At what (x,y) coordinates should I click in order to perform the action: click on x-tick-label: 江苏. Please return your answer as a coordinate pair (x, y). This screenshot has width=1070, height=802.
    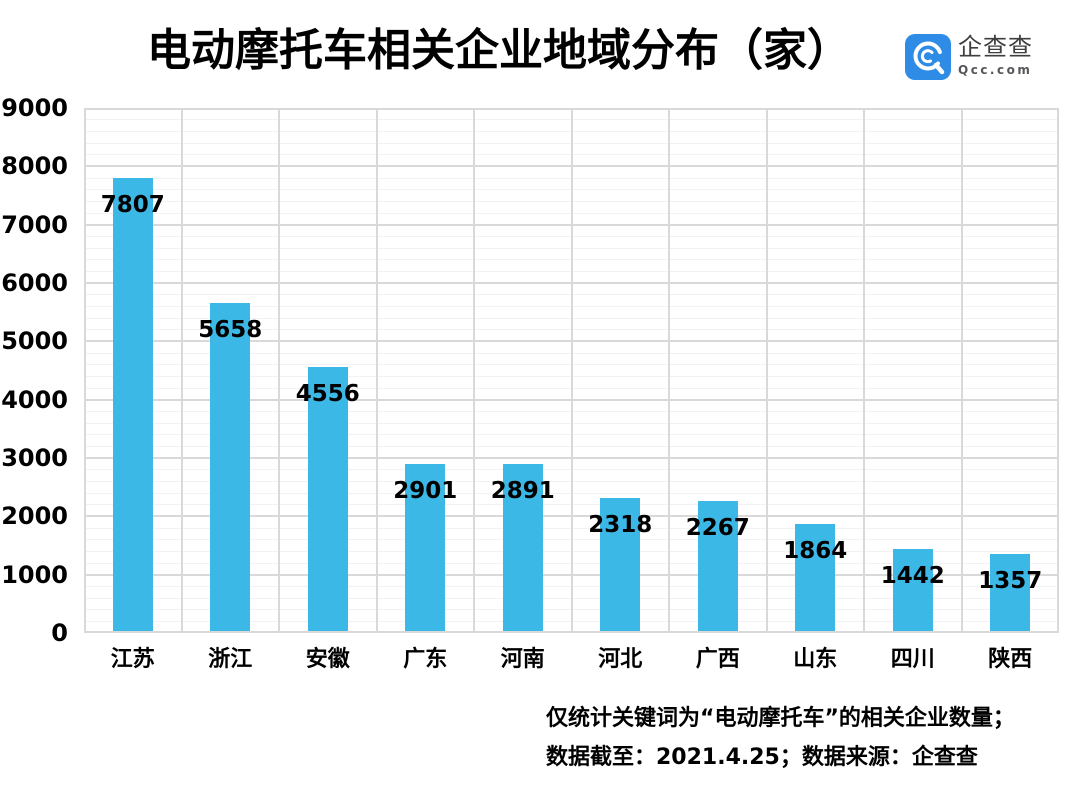
    Looking at the image, I should click on (132, 659).